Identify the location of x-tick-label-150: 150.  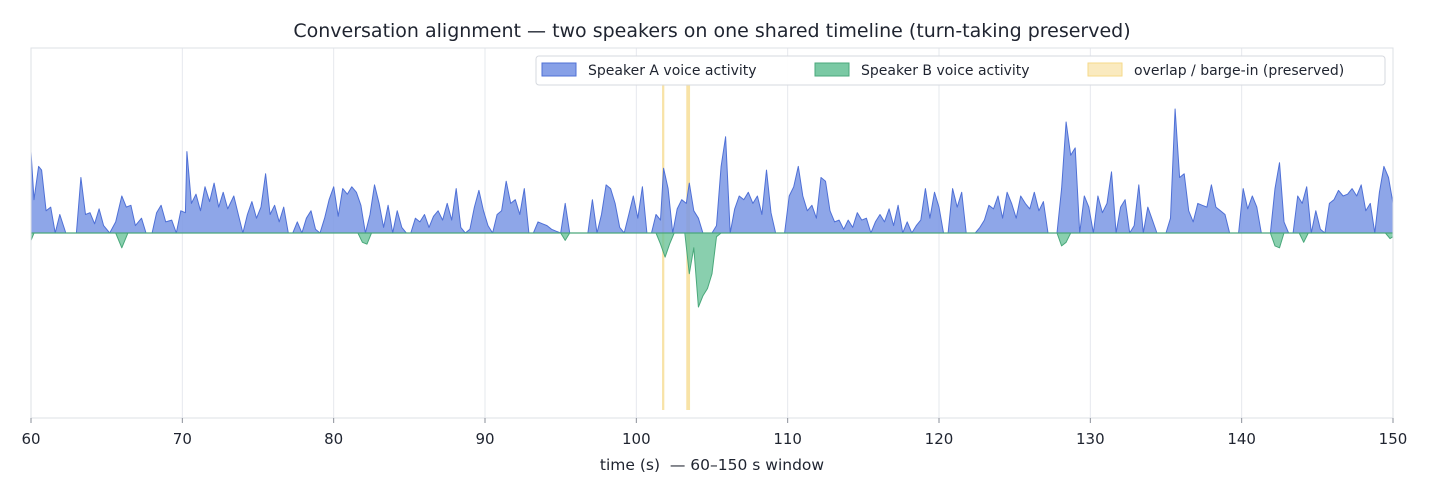
(1393, 439).